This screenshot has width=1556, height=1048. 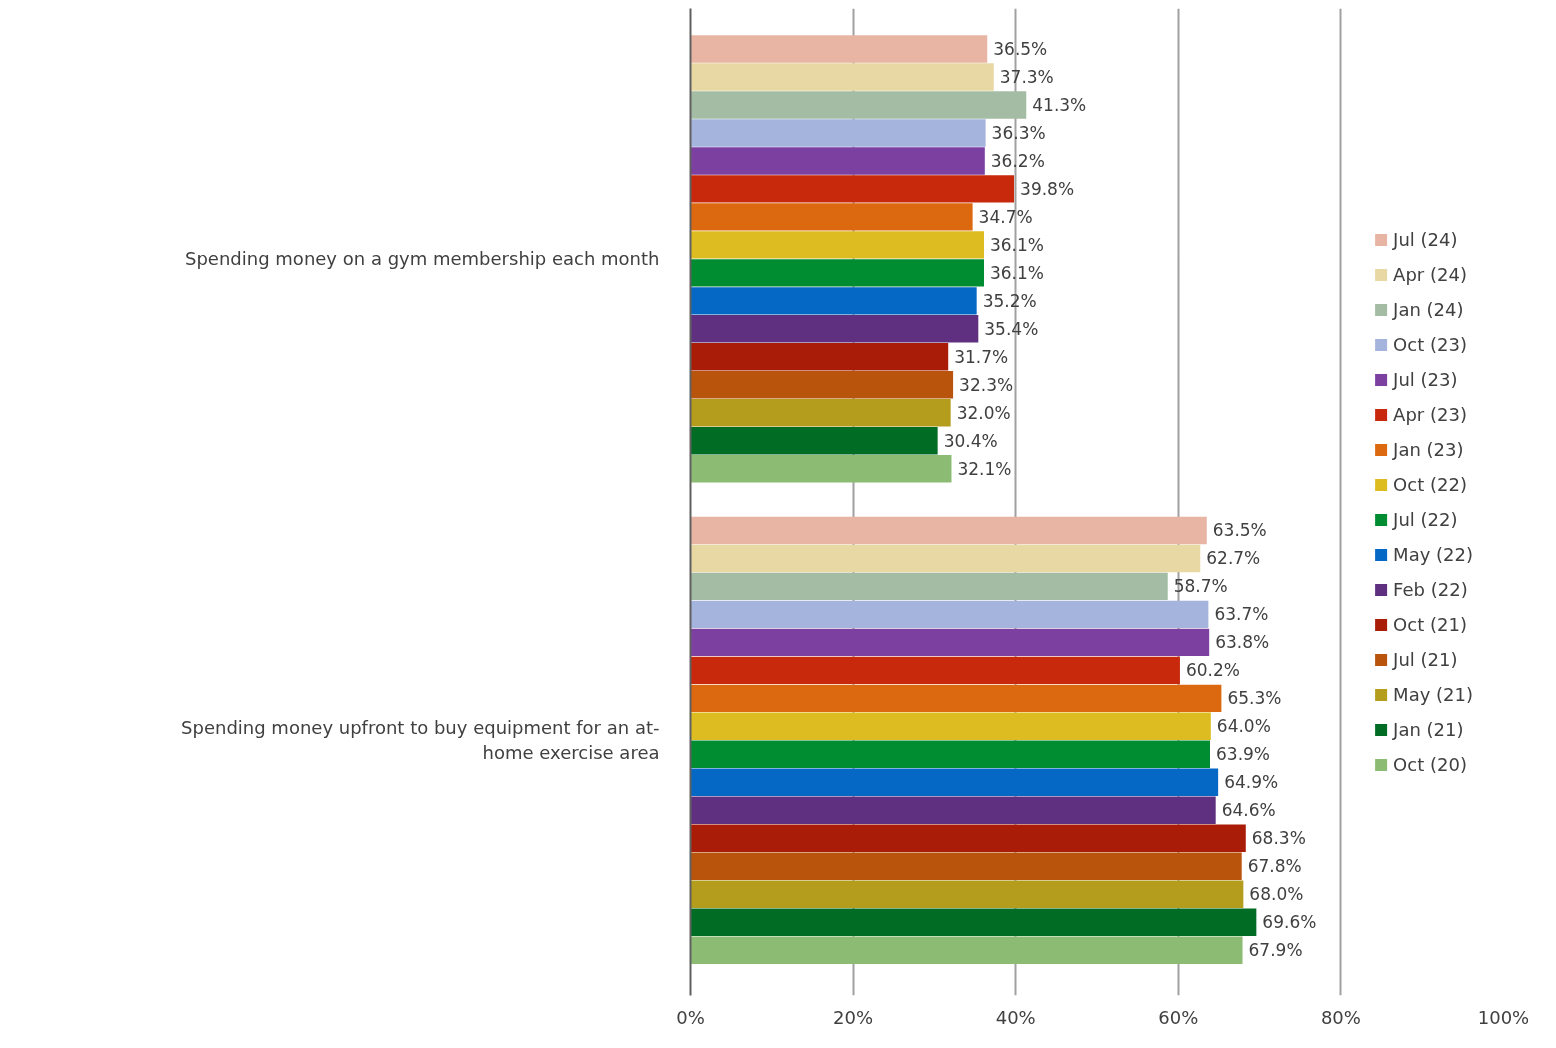 I want to click on legend-label: Jan (23), so click(x=1428, y=449).